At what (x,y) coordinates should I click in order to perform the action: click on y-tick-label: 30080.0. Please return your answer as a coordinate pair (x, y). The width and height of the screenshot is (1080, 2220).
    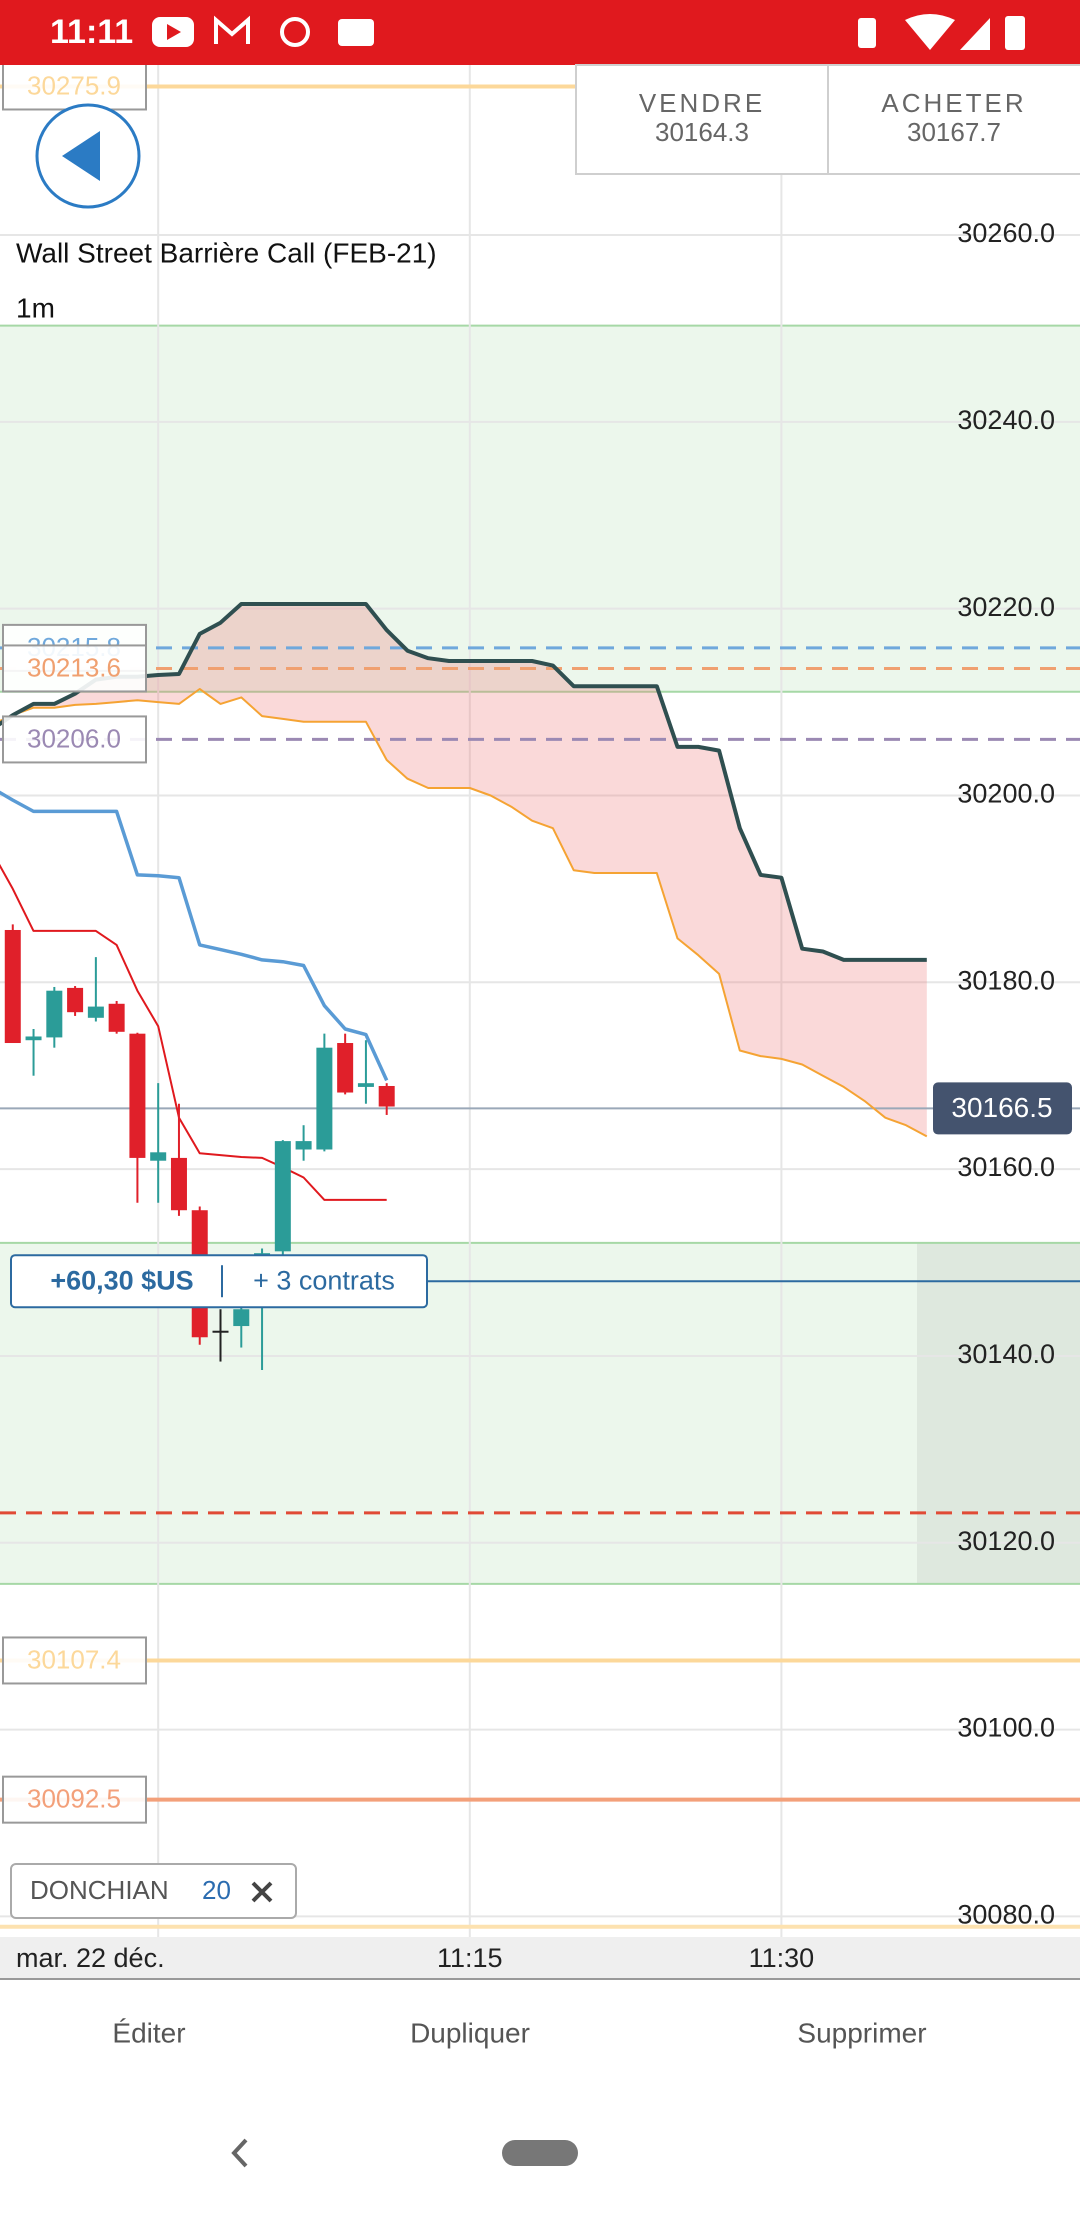
    Looking at the image, I should click on (1006, 1915).